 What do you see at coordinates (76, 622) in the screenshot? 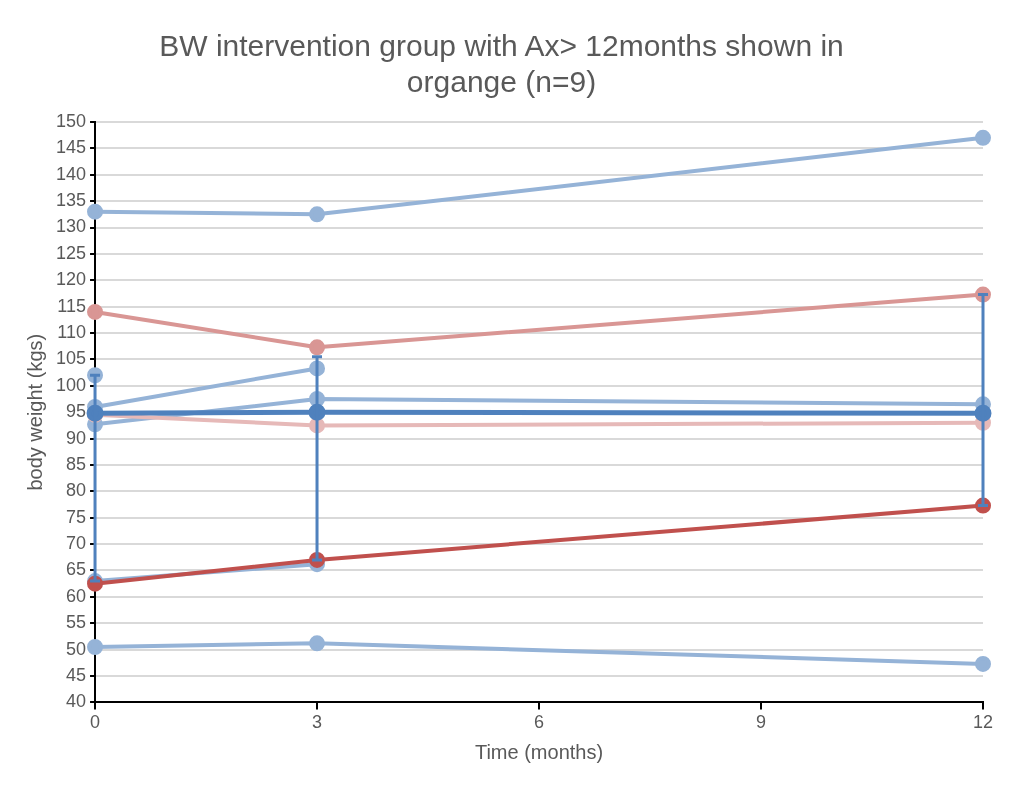
I see `y-tick-label: 55` at bounding box center [76, 622].